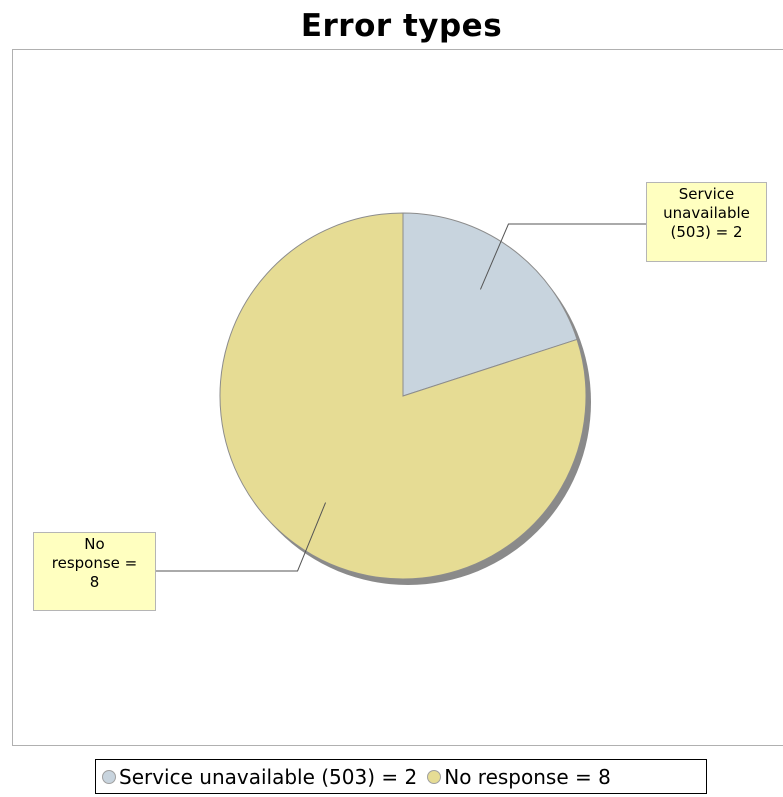 Image resolution: width=783 pixels, height=797 pixels. Describe the element at coordinates (94, 571) in the screenshot. I see `slice-label-no-response: No response = 8` at that location.